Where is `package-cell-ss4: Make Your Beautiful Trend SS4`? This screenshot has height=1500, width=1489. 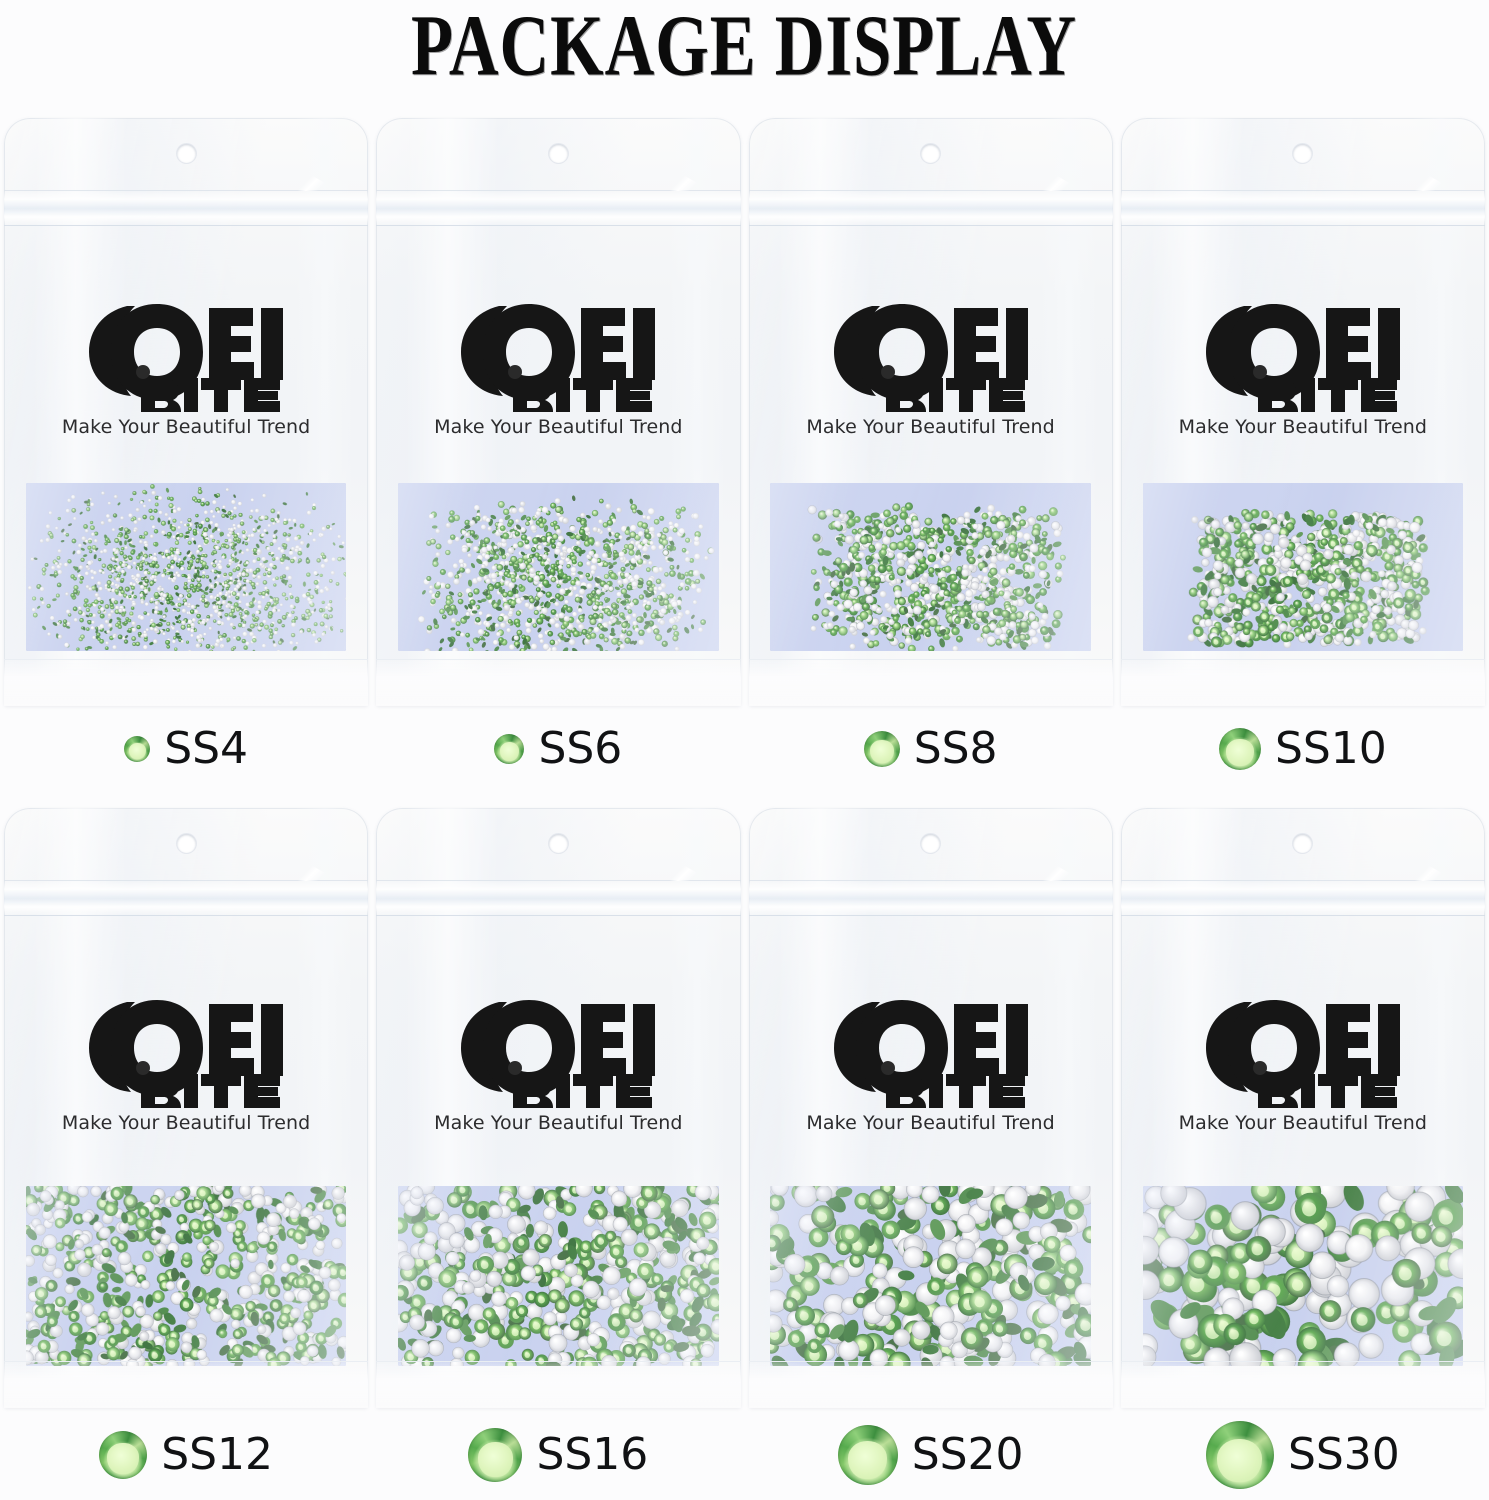
package-cell-ss4: Make Your Beautiful Trend SS4 is located at coordinates (186, 448).